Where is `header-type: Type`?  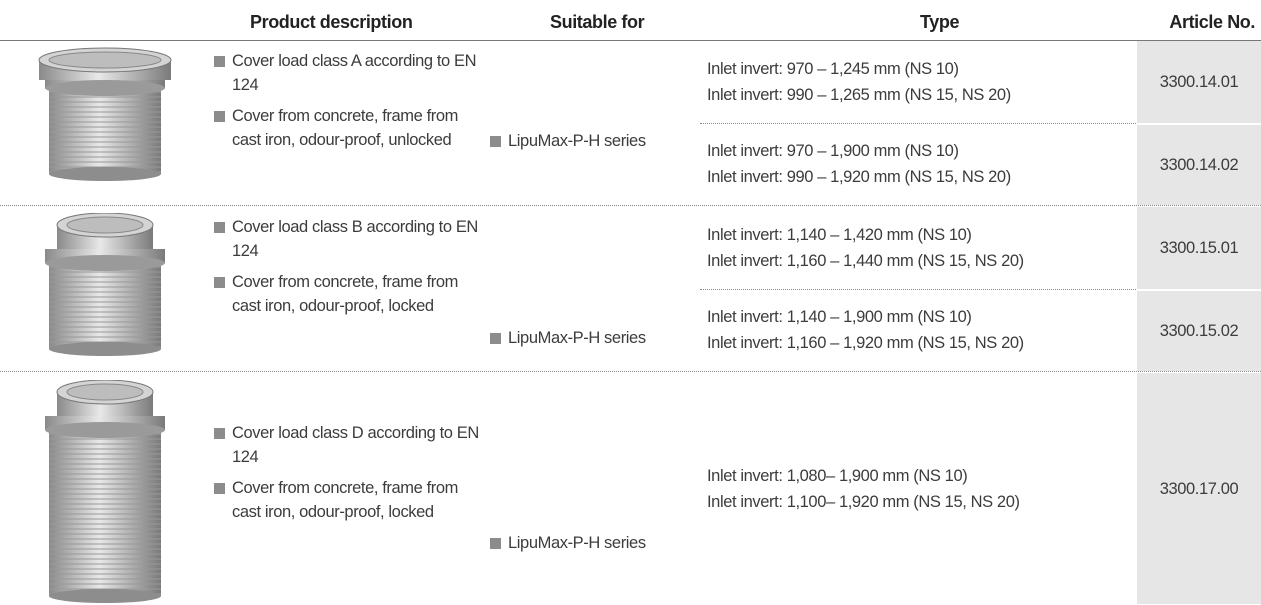
header-type: Type is located at coordinates (940, 22).